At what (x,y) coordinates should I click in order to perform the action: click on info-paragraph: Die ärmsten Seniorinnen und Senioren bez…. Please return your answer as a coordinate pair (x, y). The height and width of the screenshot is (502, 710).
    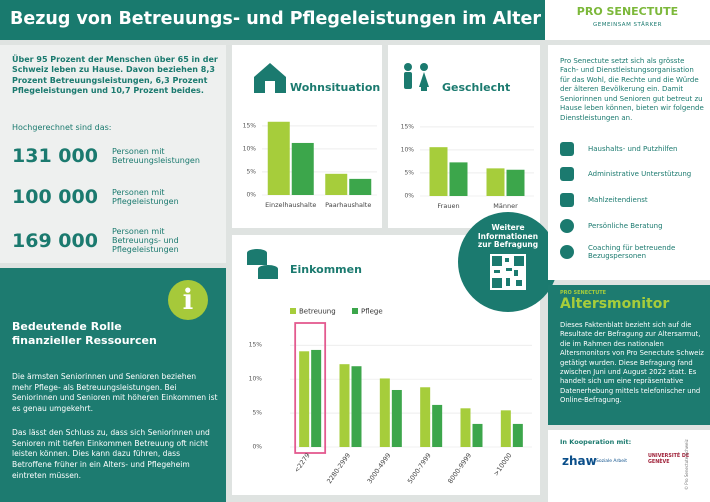
    Looking at the image, I should click on (115, 392).